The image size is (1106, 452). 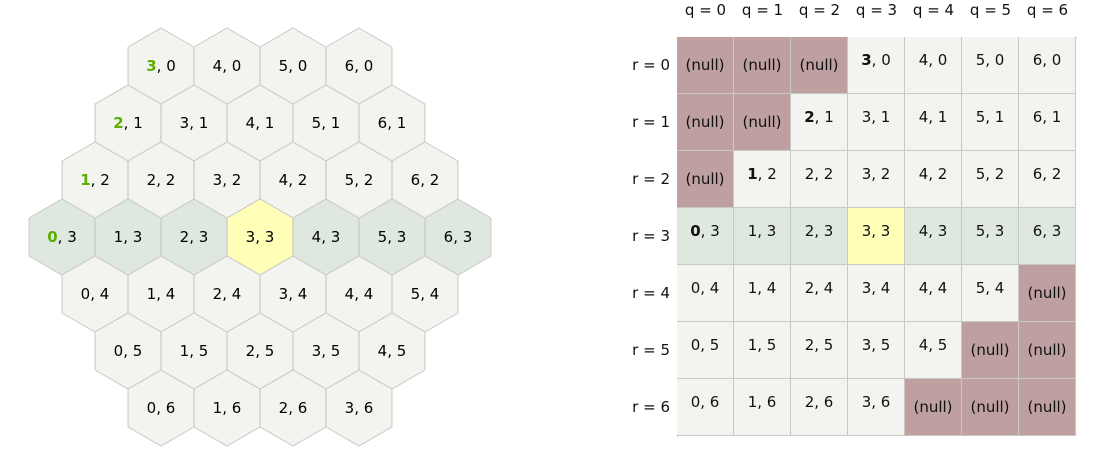 I want to click on table-cell: 2, 5, so click(x=819, y=350).